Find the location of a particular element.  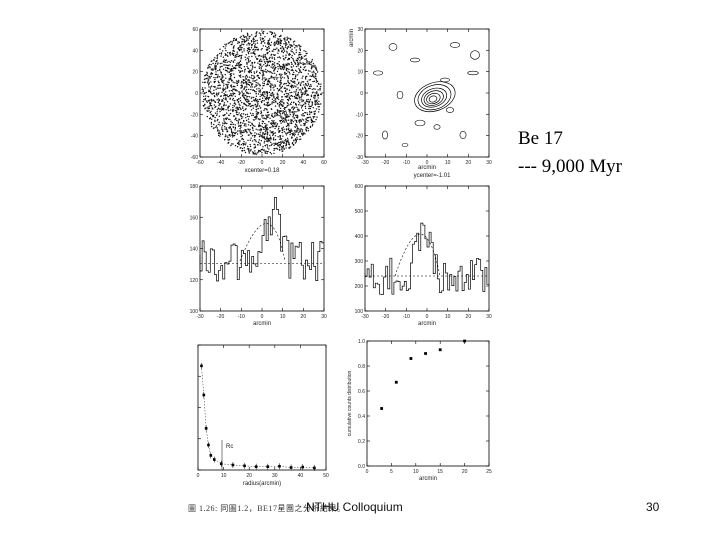

x-tick-label: 15 is located at coordinates (440, 472).